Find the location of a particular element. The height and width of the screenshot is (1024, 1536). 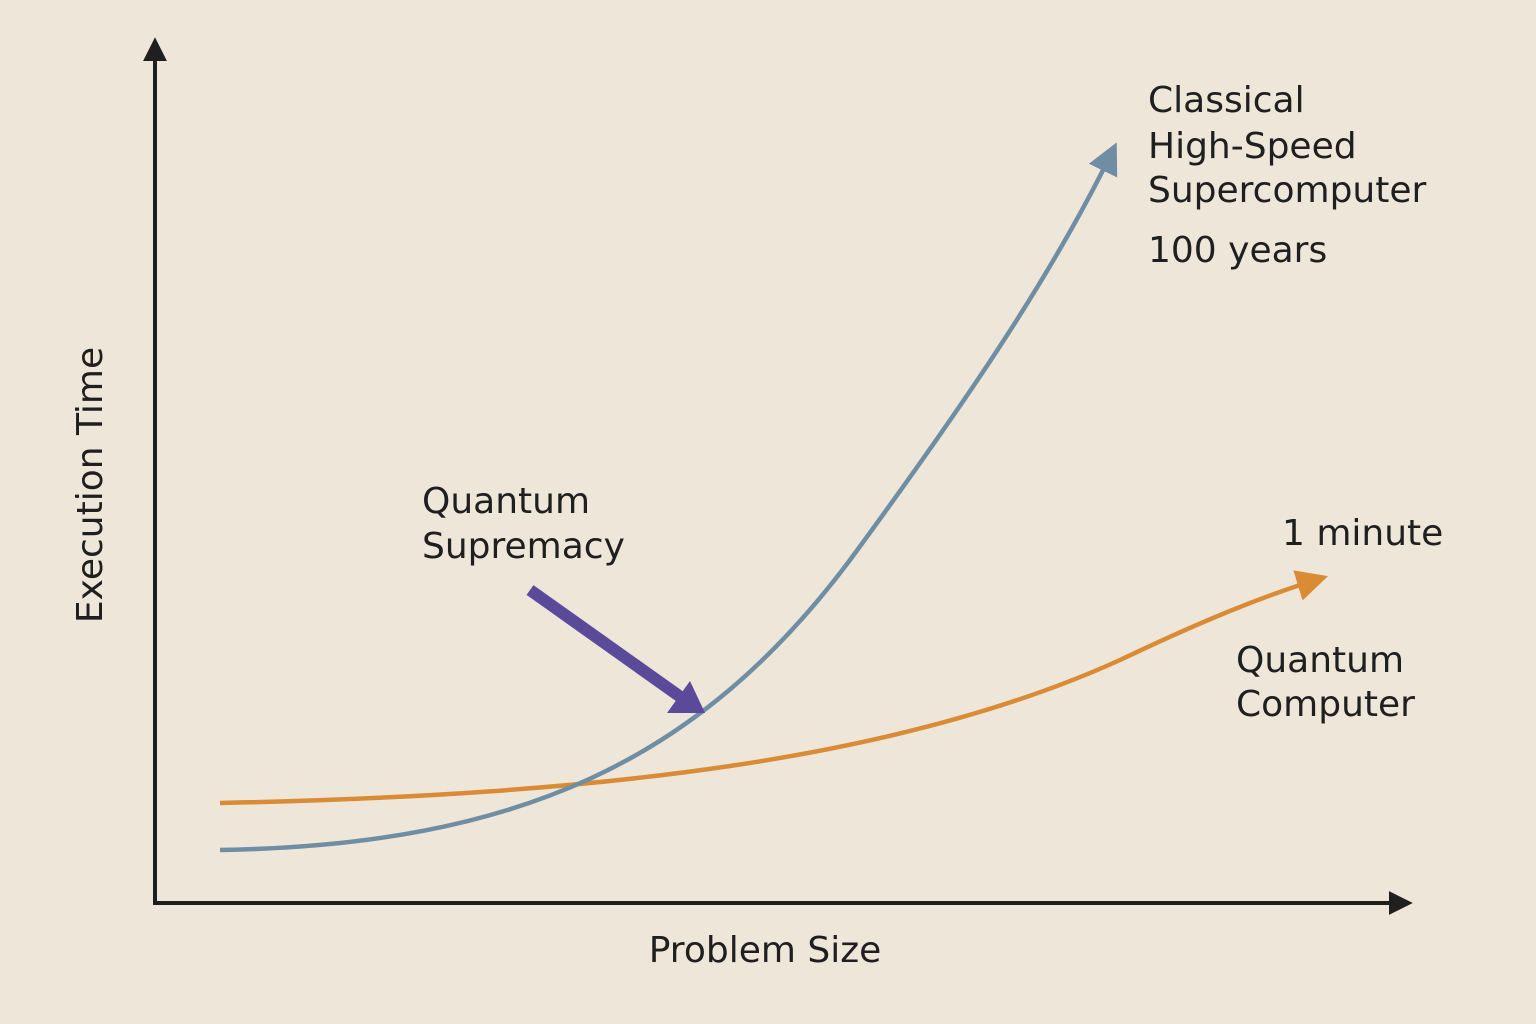

supremacy-arrow is located at coordinates (606, 644).